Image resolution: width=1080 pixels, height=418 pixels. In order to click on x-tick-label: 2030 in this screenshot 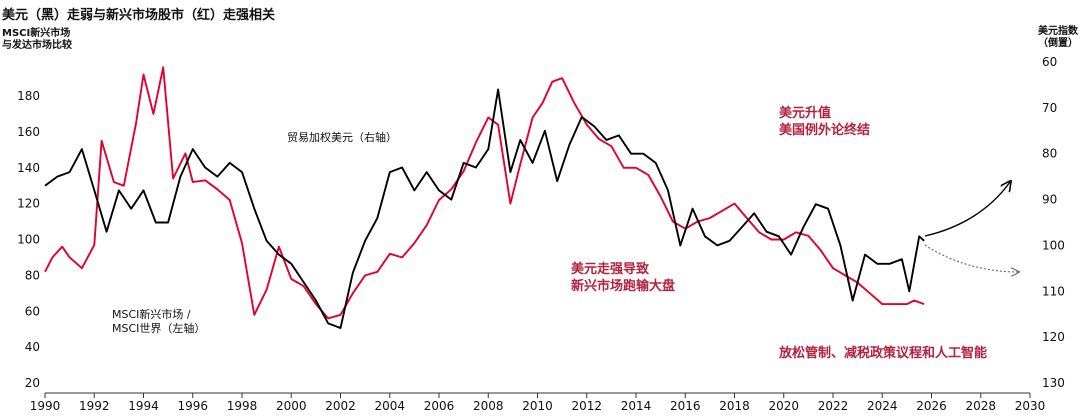, I will do `click(1030, 406)`.